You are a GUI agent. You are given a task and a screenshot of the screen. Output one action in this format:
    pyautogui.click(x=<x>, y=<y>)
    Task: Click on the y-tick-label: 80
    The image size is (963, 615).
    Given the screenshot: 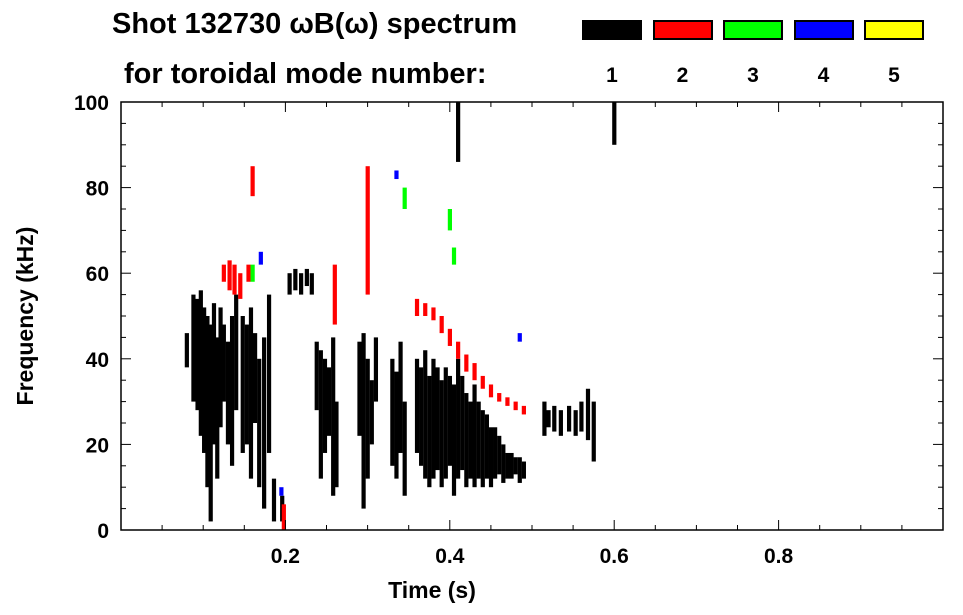 What is the action you would take?
    pyautogui.click(x=97, y=189)
    